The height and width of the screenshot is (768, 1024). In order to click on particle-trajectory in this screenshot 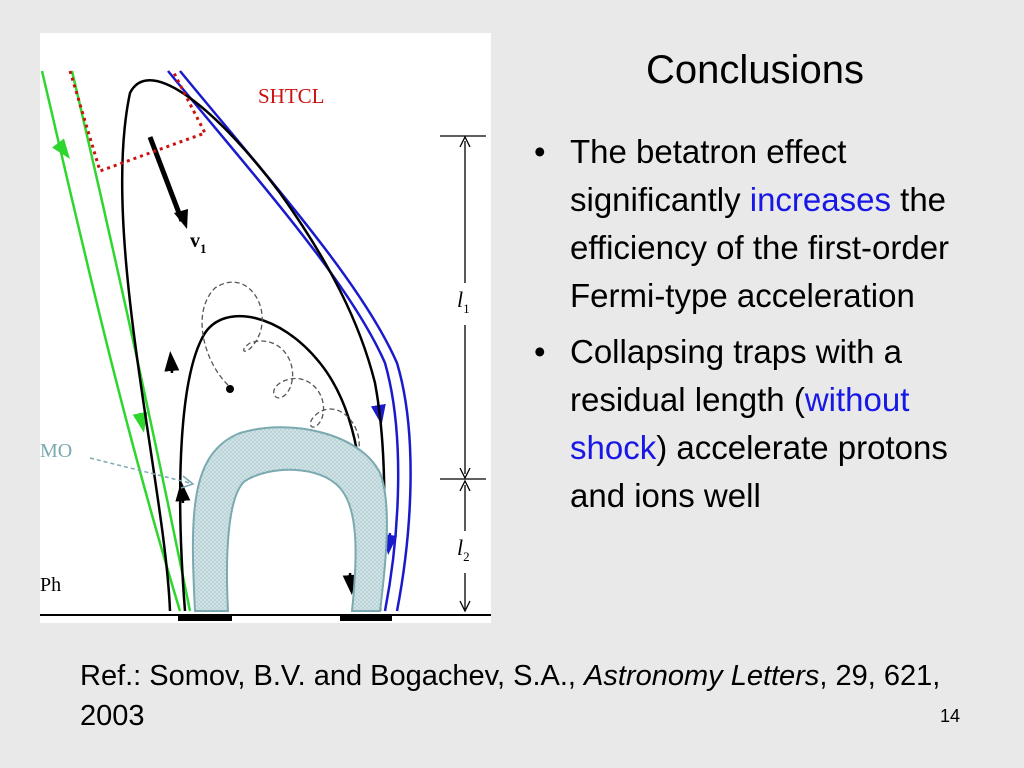, I will do `click(280, 372)`.